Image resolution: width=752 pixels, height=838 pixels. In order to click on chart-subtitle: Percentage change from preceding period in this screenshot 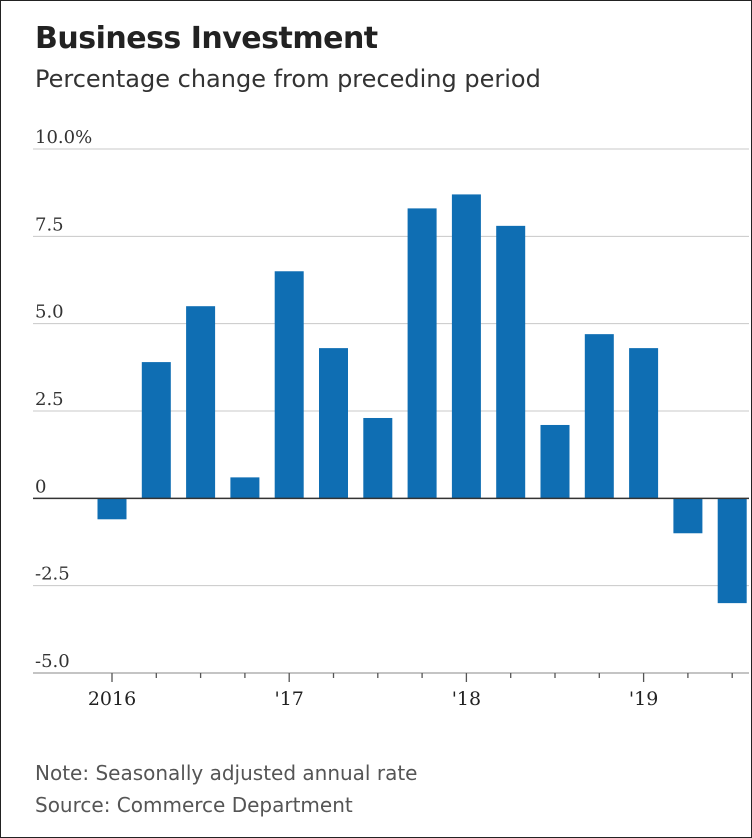, I will do `click(288, 79)`.